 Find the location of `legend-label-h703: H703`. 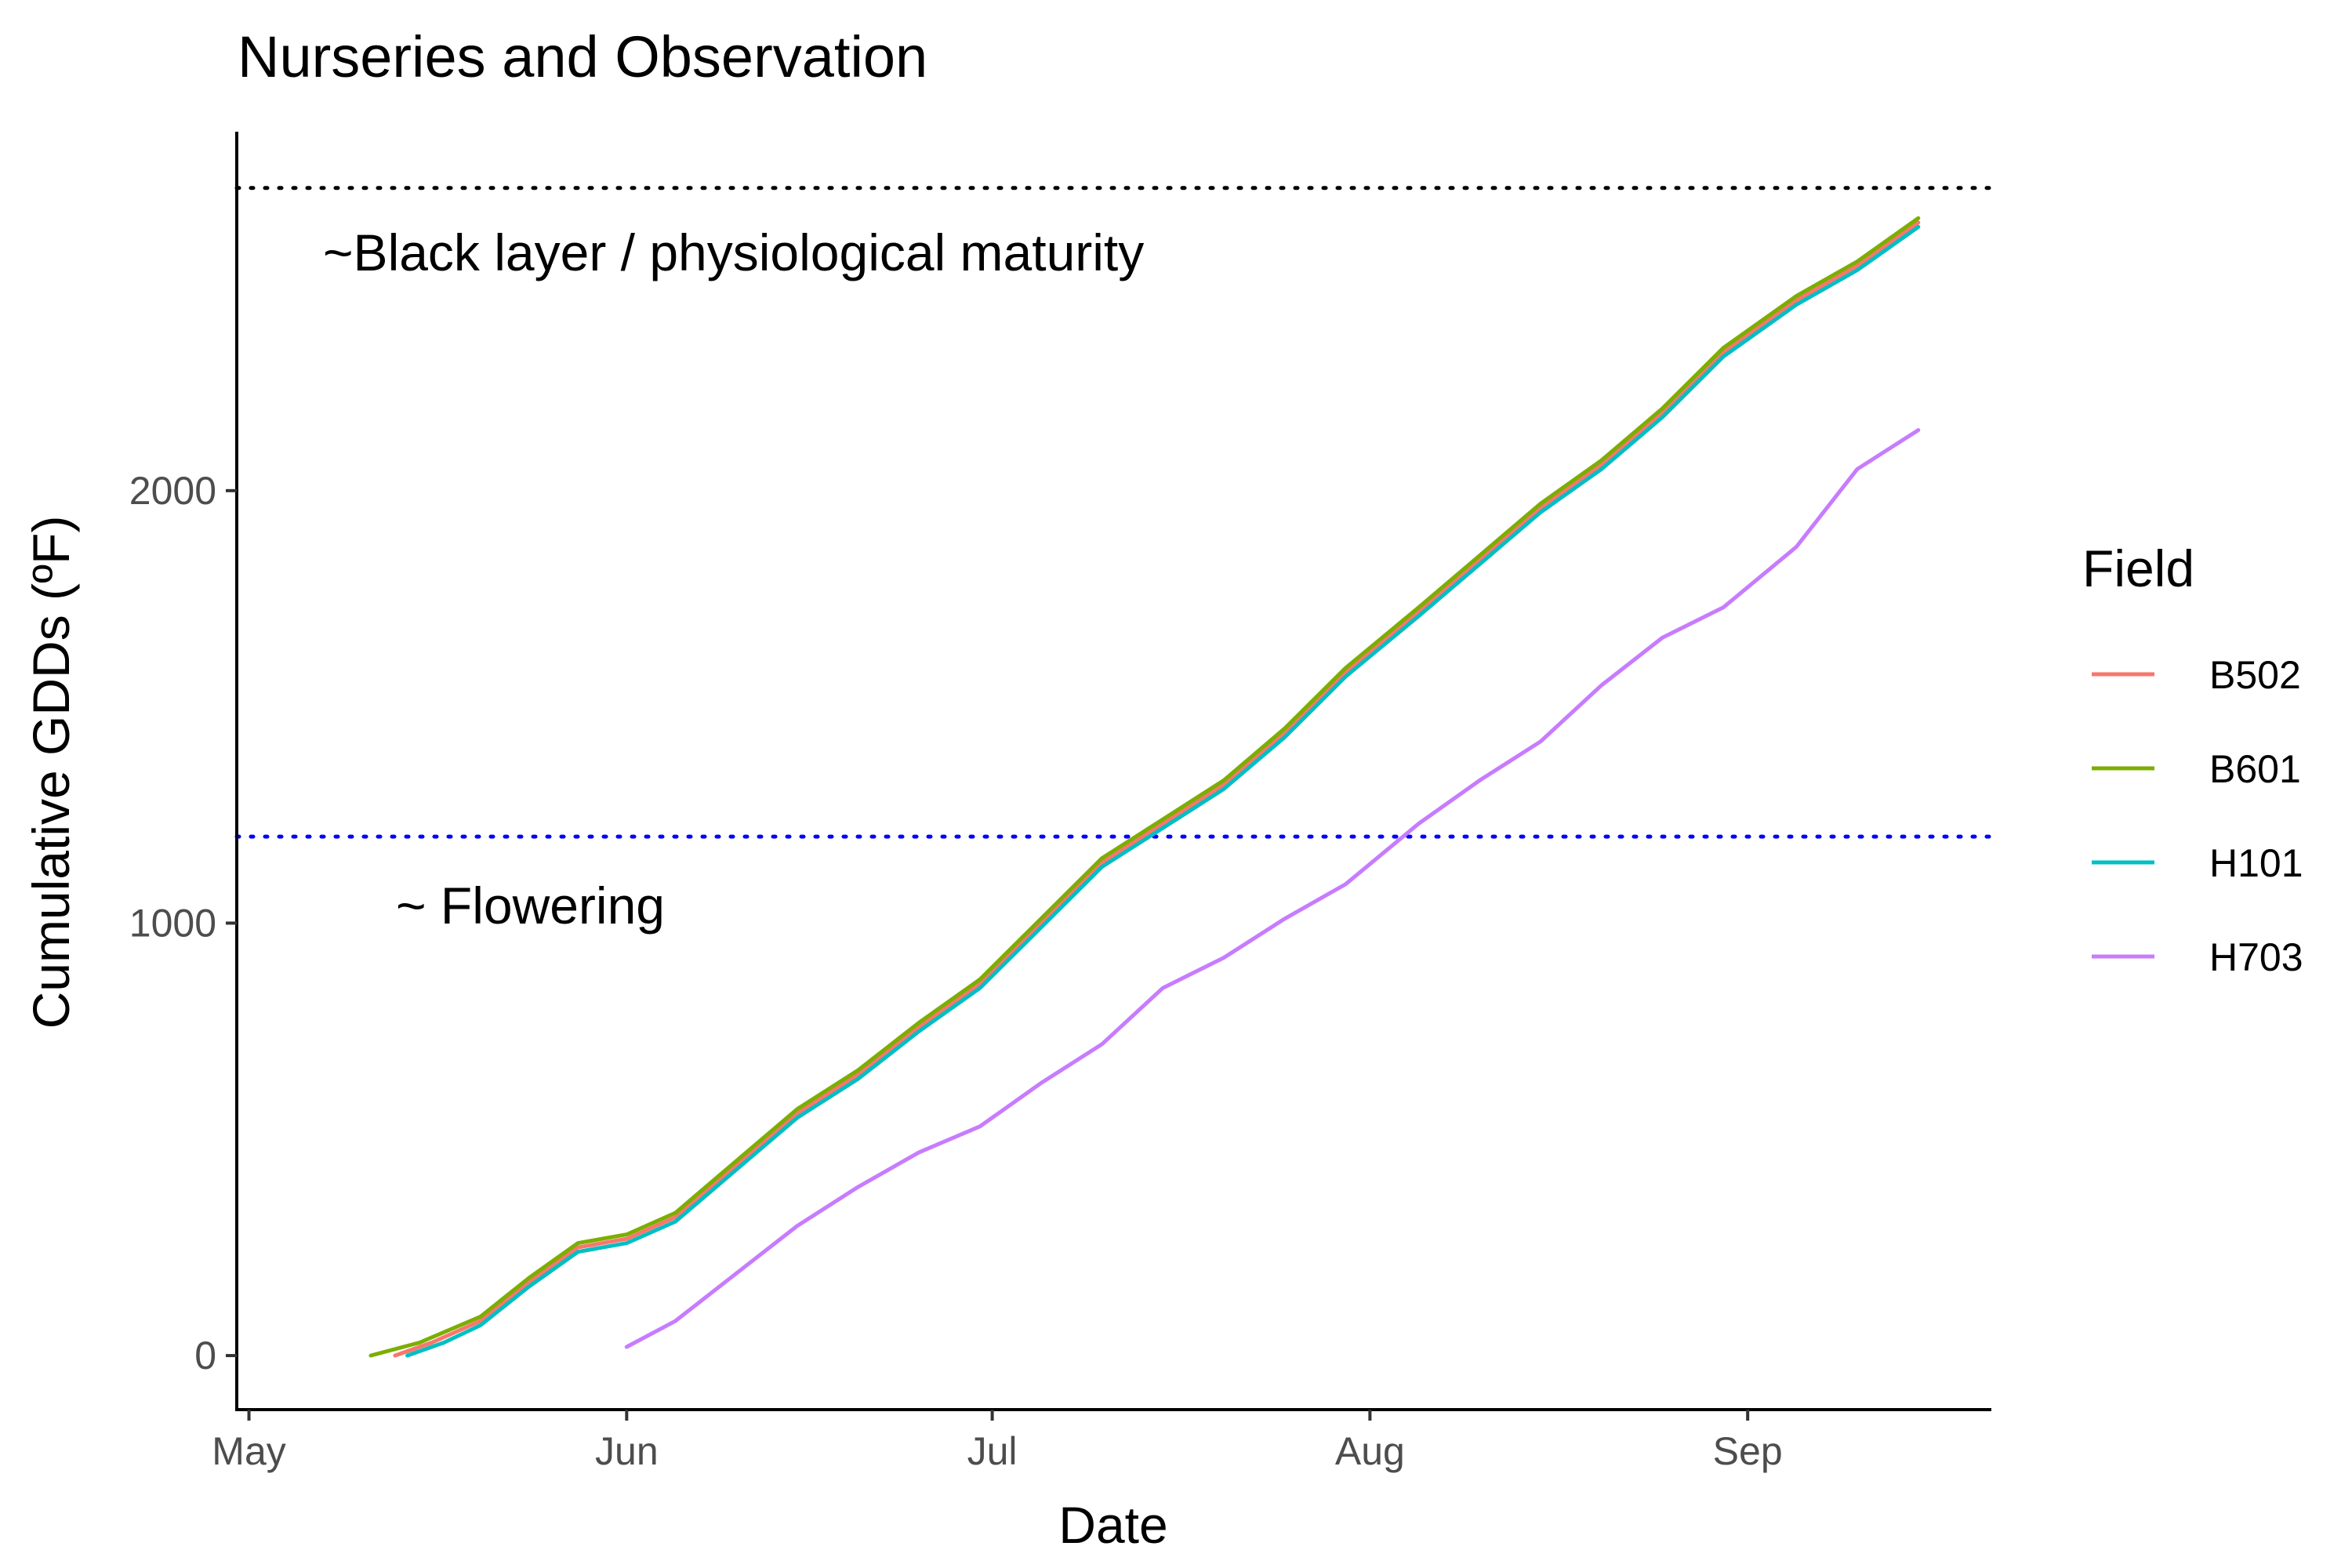

legend-label-h703: H703 is located at coordinates (2256, 957).